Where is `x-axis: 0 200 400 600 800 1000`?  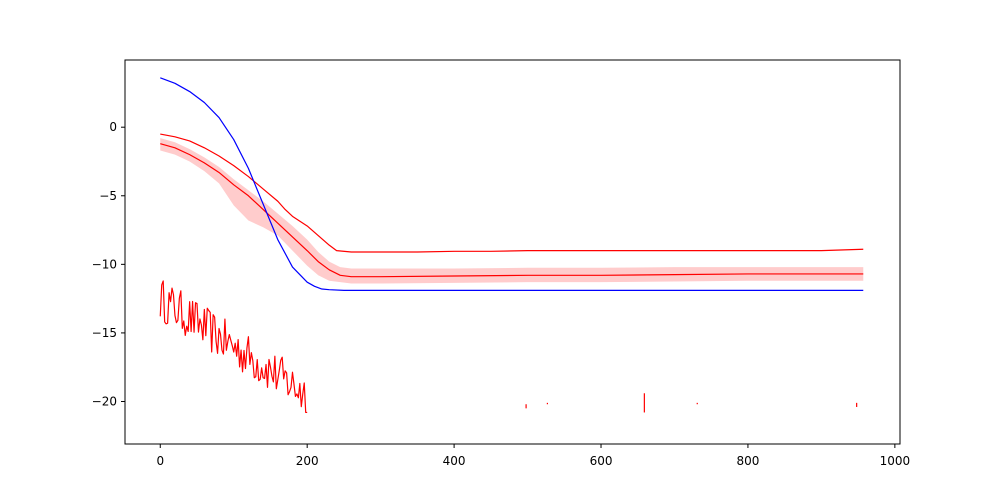
x-axis: 0 200 400 600 800 1000 is located at coordinates (533, 456).